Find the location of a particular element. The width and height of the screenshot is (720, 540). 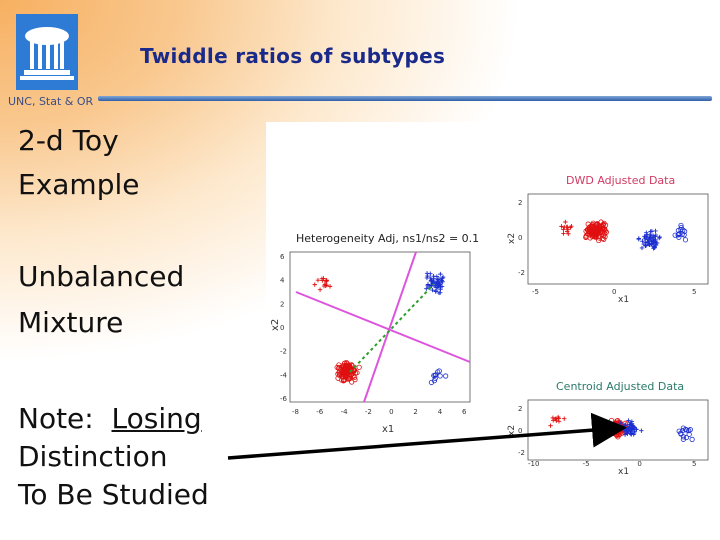

tick-label: -5 is located at coordinates (535, 292).